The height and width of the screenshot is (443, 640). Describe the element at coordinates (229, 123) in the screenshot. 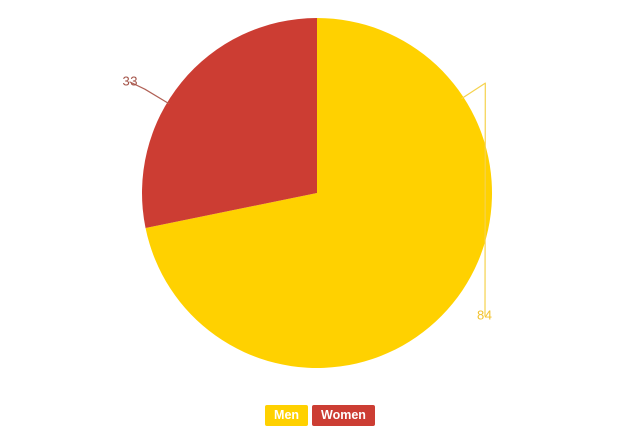

I see `pie-slice-women` at that location.